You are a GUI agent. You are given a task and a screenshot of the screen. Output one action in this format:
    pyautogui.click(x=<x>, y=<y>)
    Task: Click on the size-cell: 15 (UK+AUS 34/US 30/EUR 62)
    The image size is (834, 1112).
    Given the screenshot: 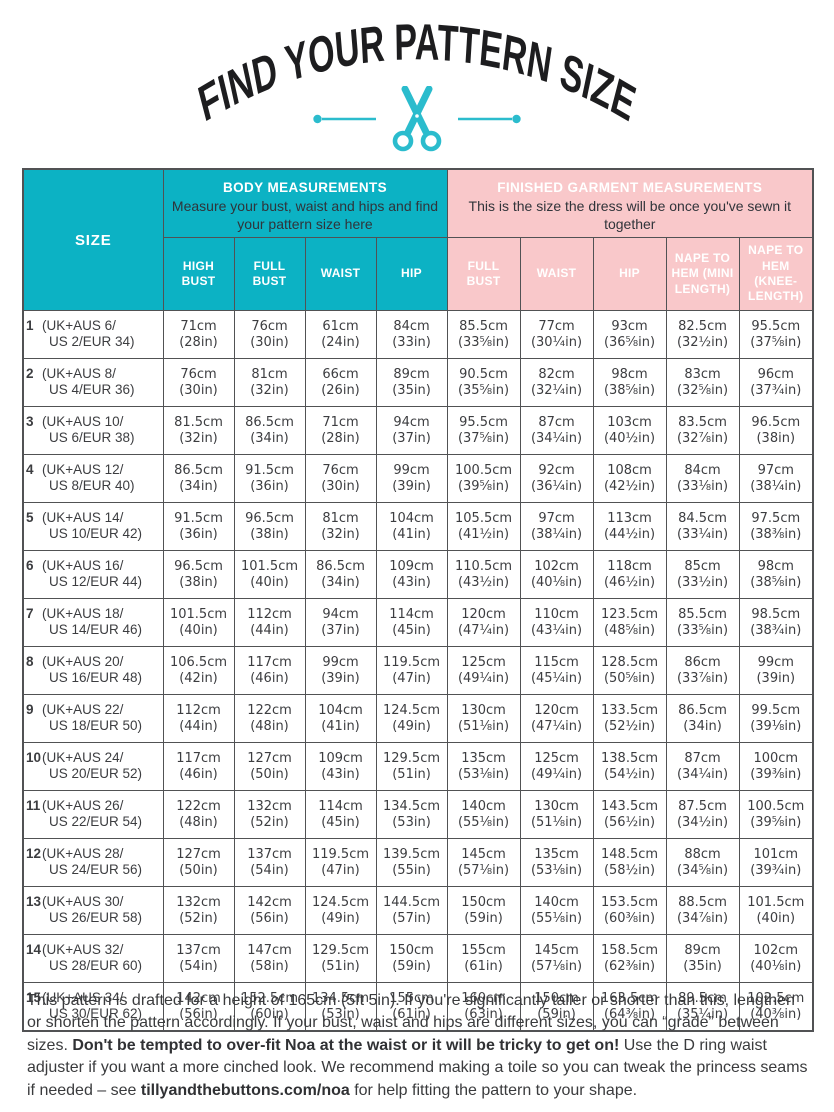 What is the action you would take?
    pyautogui.click(x=93, y=1007)
    